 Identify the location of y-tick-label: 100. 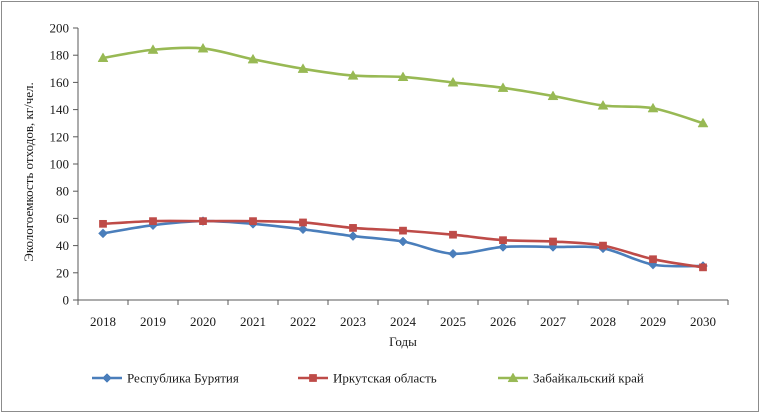
(60, 164).